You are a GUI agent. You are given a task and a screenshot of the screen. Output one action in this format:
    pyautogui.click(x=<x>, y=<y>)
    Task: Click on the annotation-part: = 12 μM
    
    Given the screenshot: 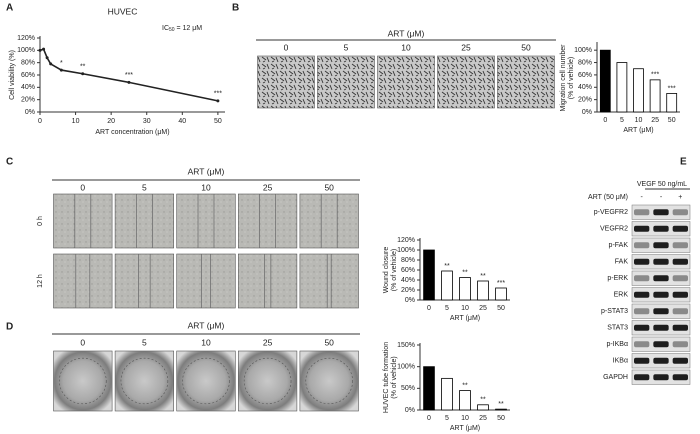 What is the action you would take?
    pyautogui.click(x=189, y=28)
    